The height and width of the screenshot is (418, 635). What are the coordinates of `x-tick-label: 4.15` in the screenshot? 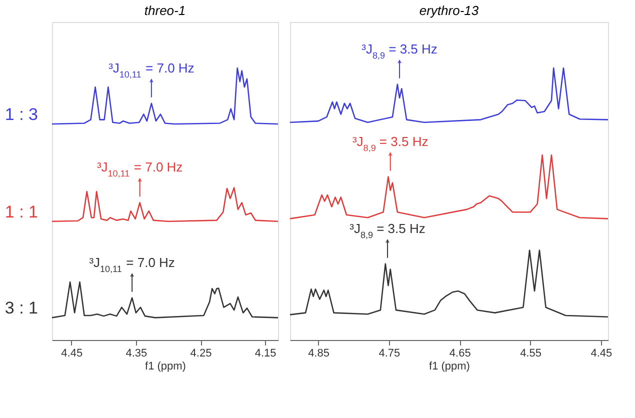 It's located at (265, 354).